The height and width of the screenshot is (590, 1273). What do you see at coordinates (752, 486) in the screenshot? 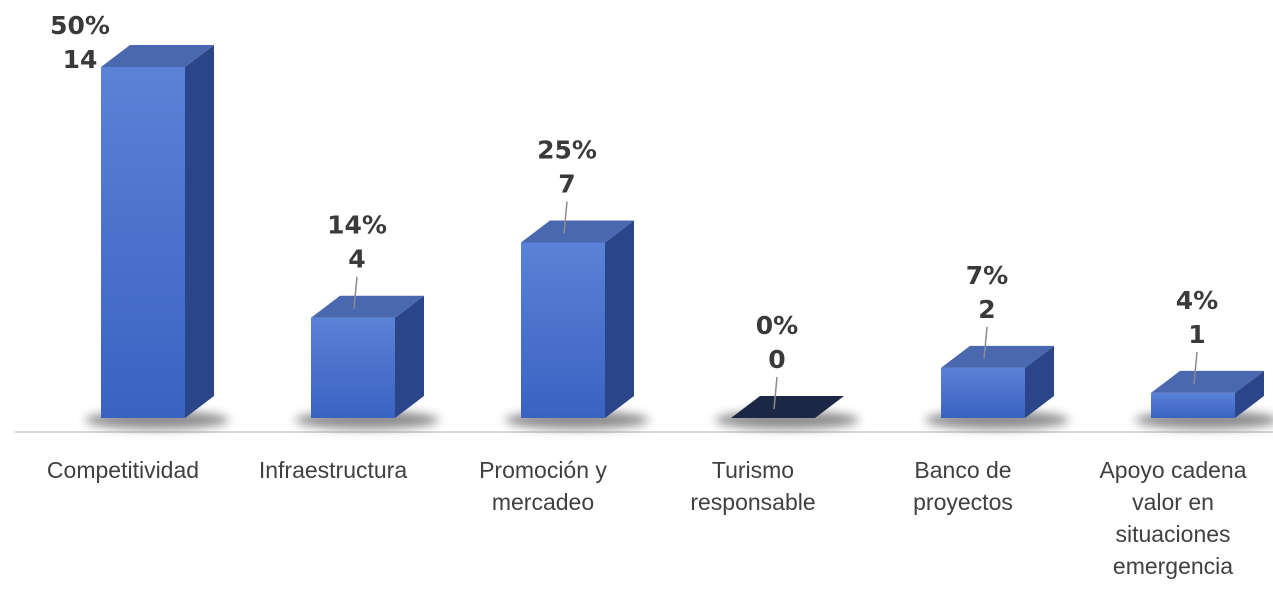
I see `category-label: Turismo responsable` at bounding box center [752, 486].